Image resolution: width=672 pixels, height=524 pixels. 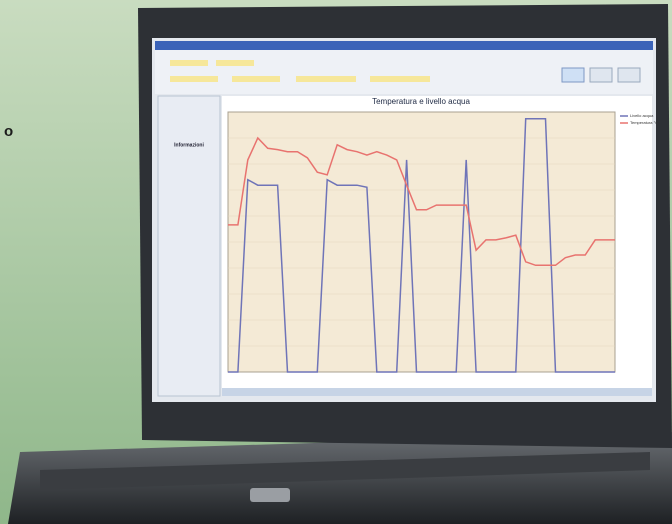 I want to click on data-line, so click(x=421, y=201).